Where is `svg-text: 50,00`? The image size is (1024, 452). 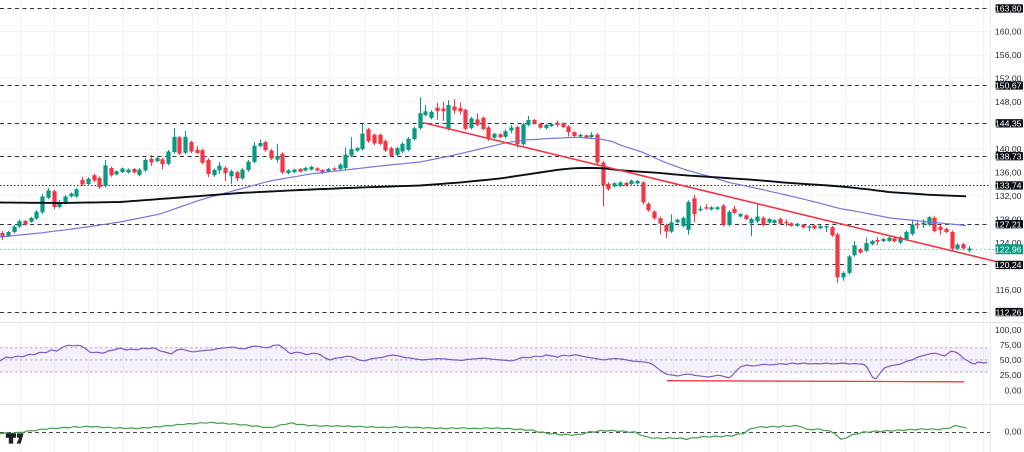
svg-text: 50,00 is located at coordinates (1011, 360).